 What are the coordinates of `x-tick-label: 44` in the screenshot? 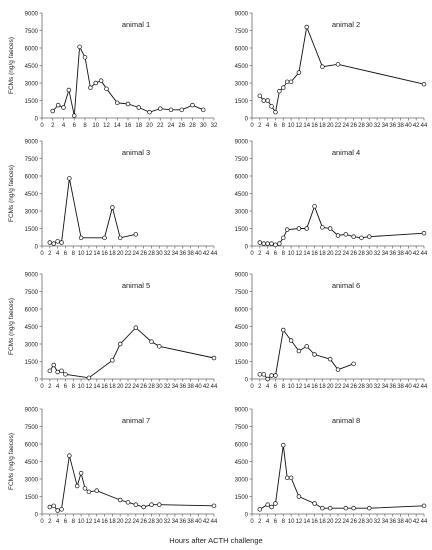 It's located at (214, 254).